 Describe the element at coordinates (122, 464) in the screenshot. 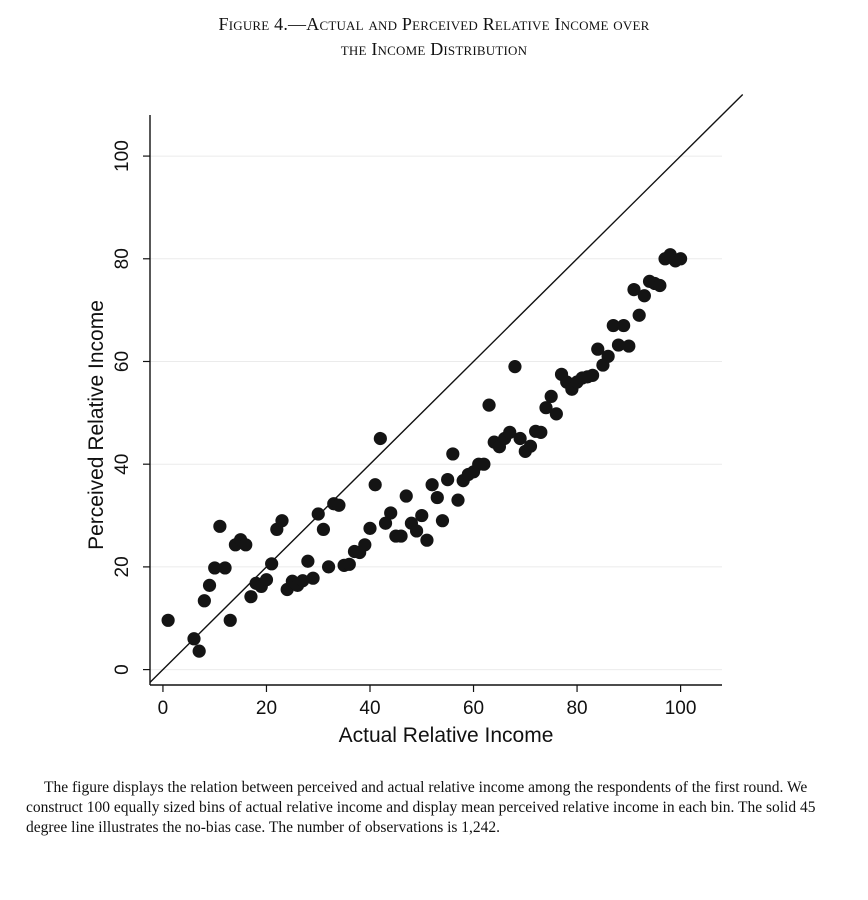

I see `y-tick-label-40: 40` at that location.